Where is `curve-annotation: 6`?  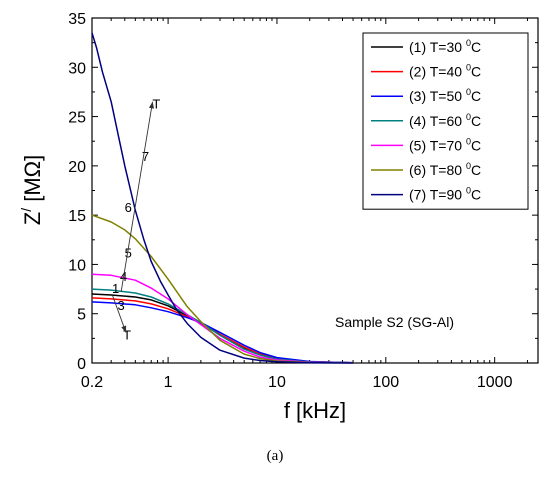
curve-annotation: 6 is located at coordinates (128, 207).